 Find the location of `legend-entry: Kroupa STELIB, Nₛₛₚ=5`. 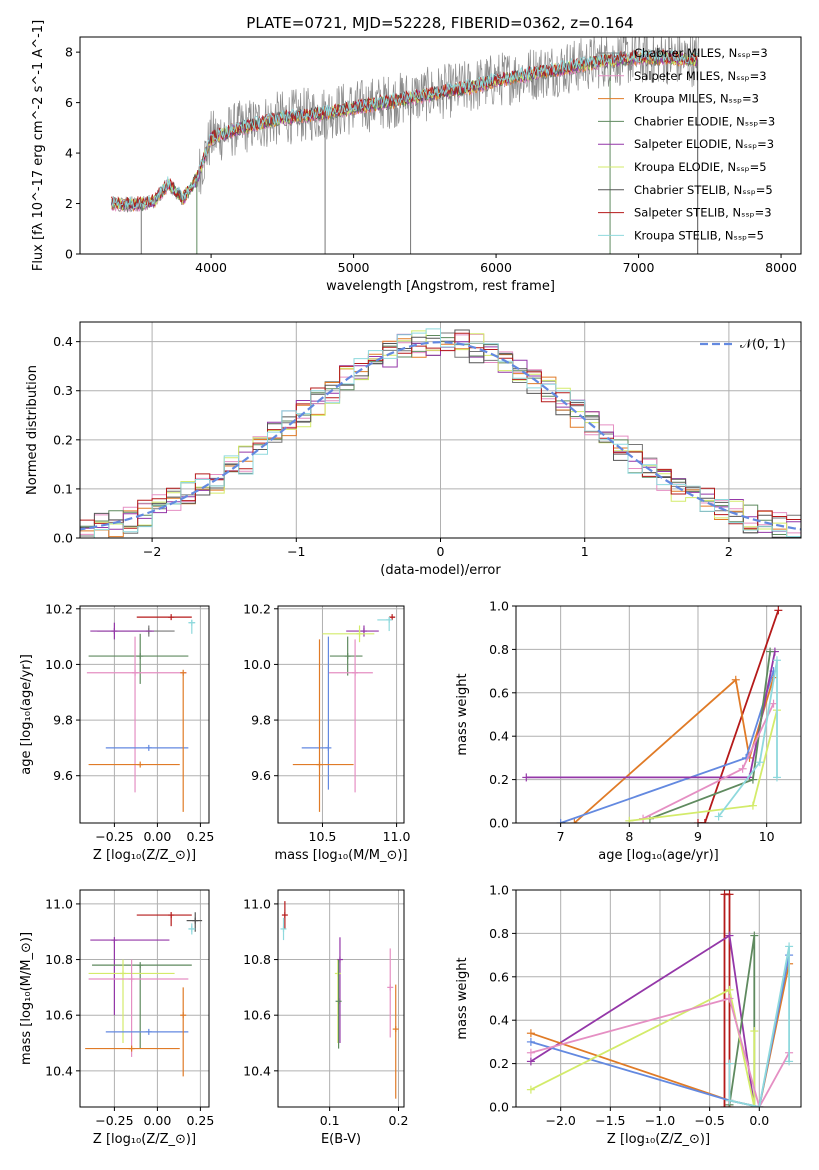

legend-entry: Kroupa STELIB, Nₛₛₚ=5 is located at coordinates (699, 235).